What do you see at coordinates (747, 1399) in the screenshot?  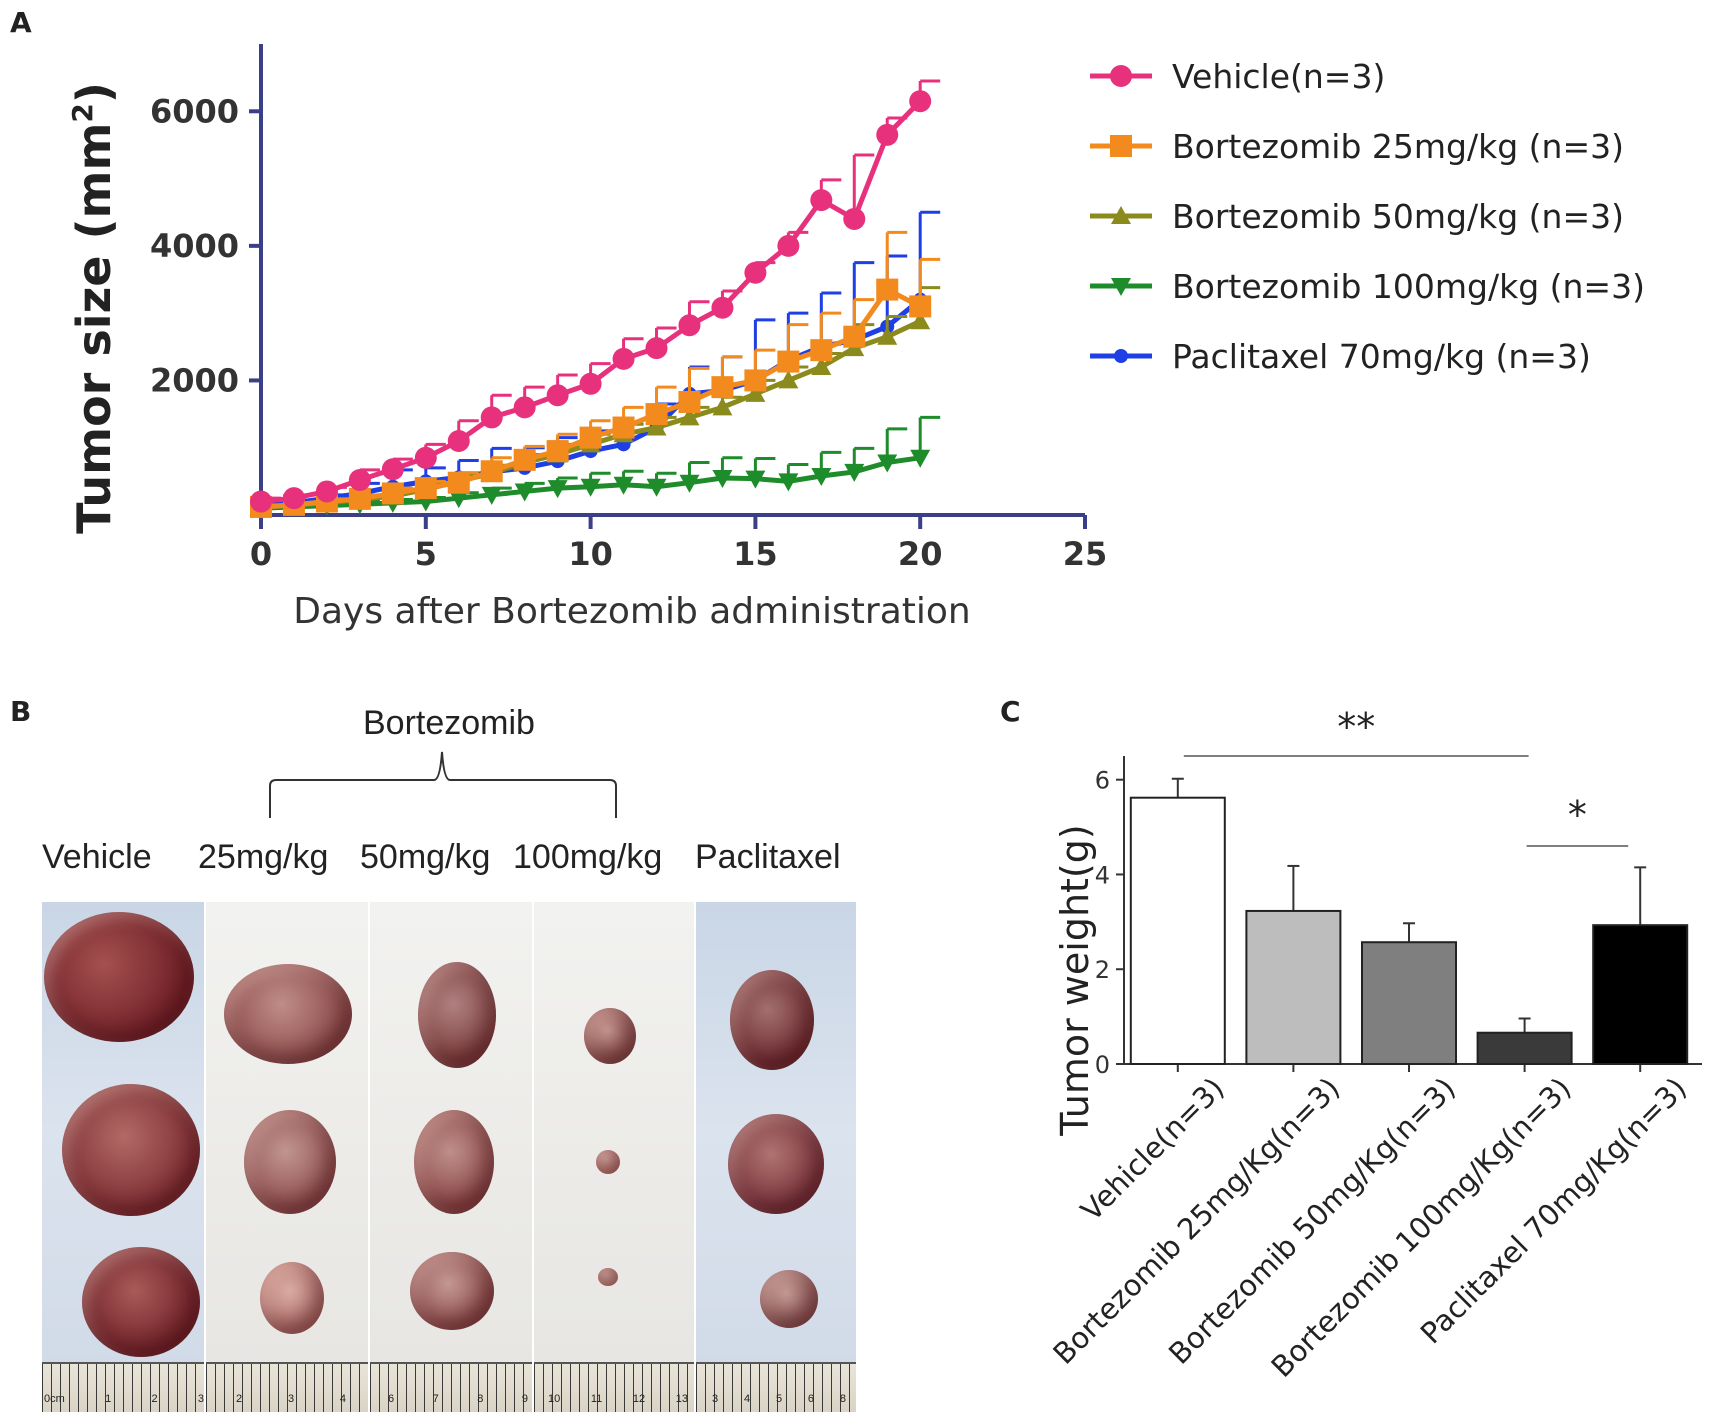 I see `ruler-number: 4` at bounding box center [747, 1399].